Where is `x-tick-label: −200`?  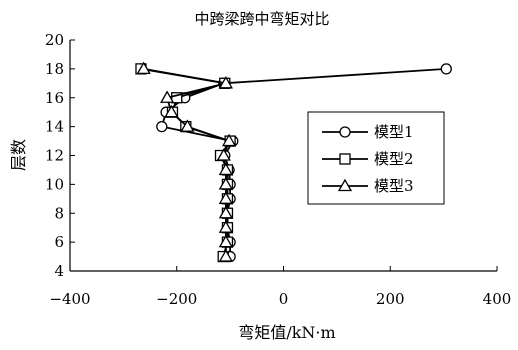 x-tick-label: −200 is located at coordinates (176, 299).